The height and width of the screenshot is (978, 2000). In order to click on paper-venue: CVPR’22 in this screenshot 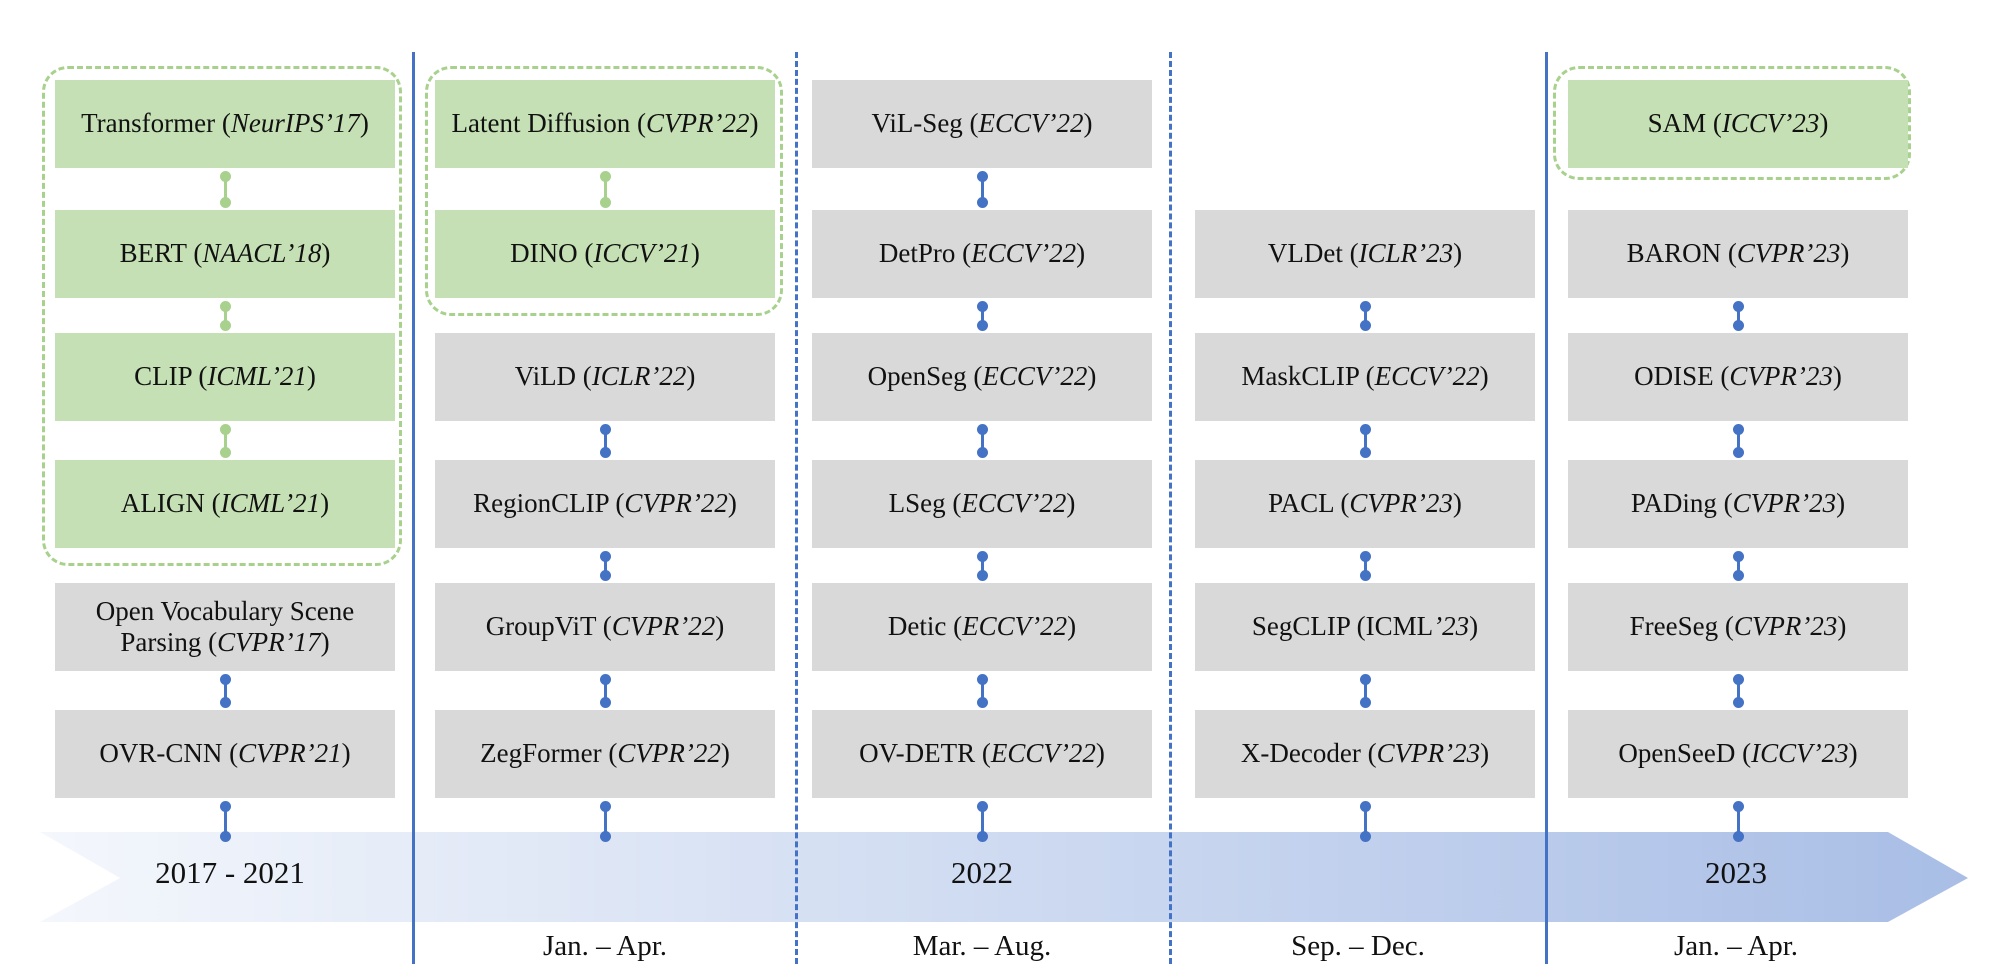, I will do `click(697, 123)`.